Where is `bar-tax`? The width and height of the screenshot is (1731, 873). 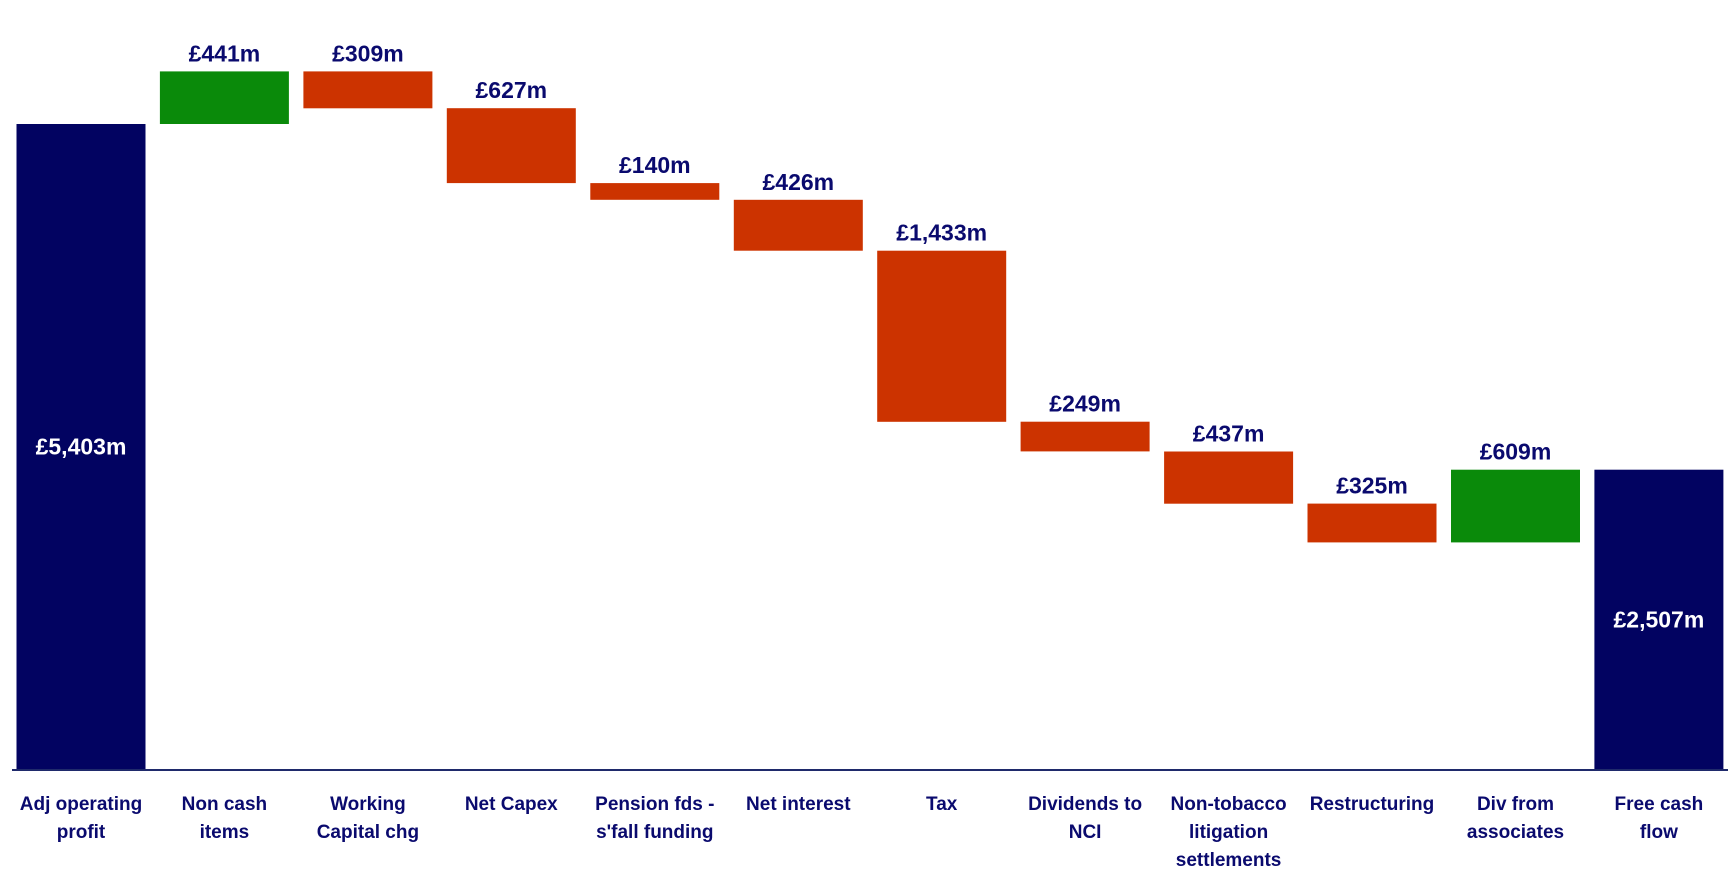
bar-tax is located at coordinates (942, 336).